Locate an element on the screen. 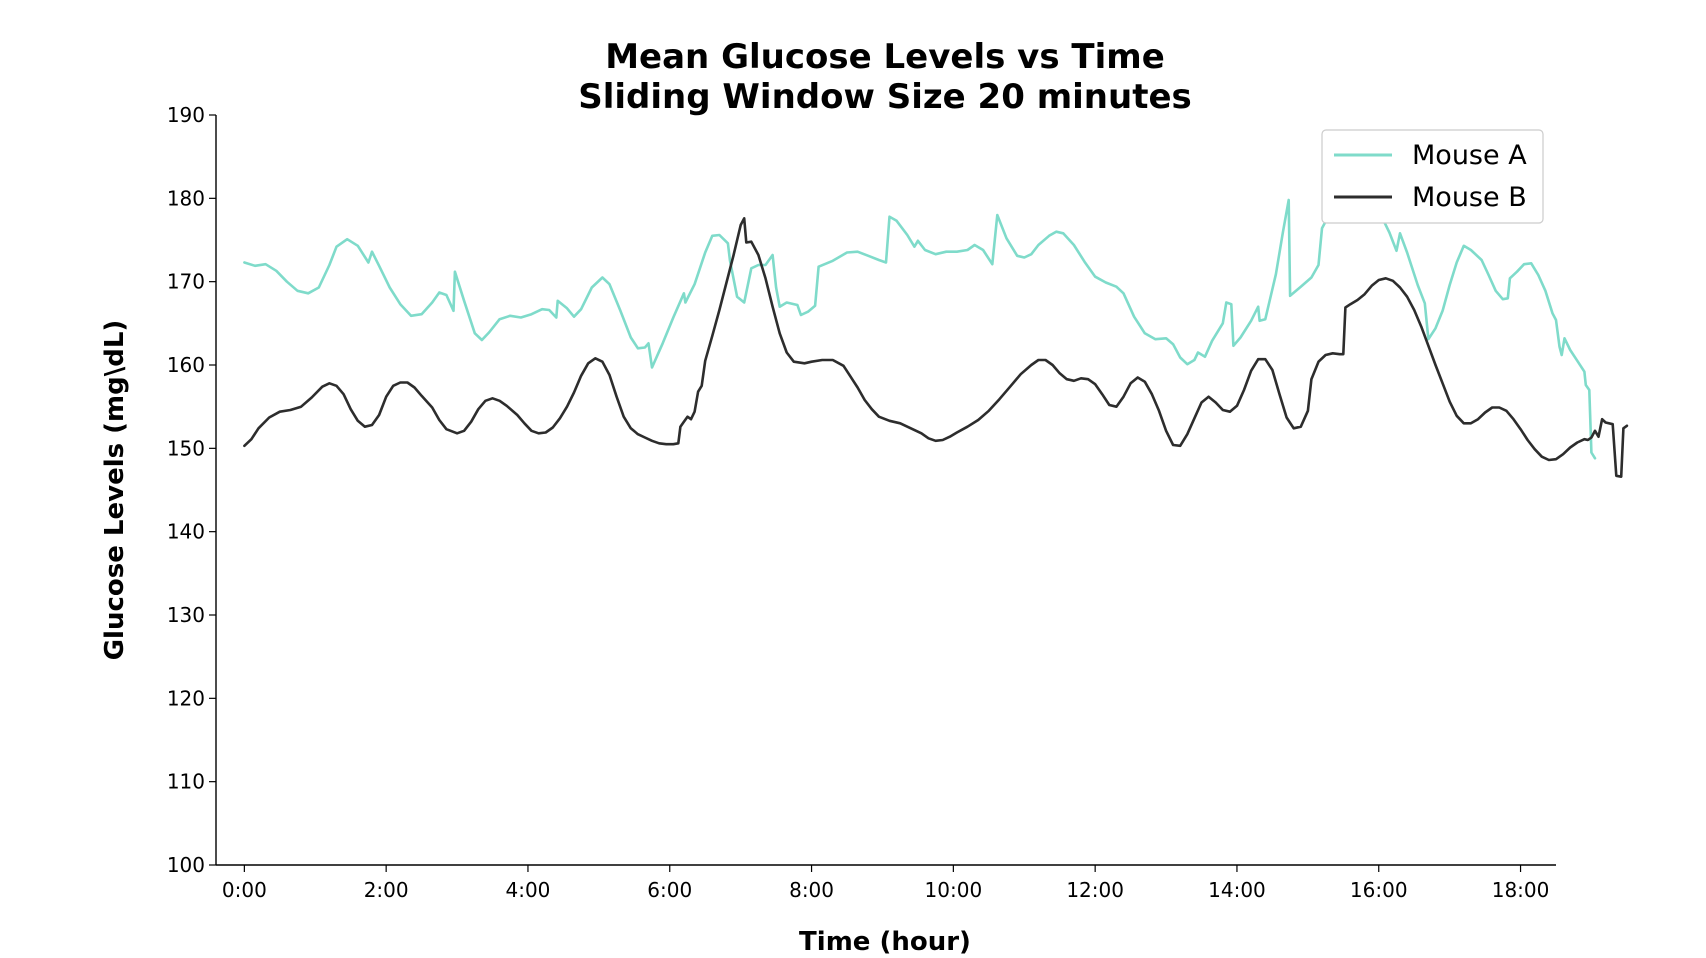 This screenshot has width=1706, height=958. x-tick-label: 18:00 is located at coordinates (1521, 890).